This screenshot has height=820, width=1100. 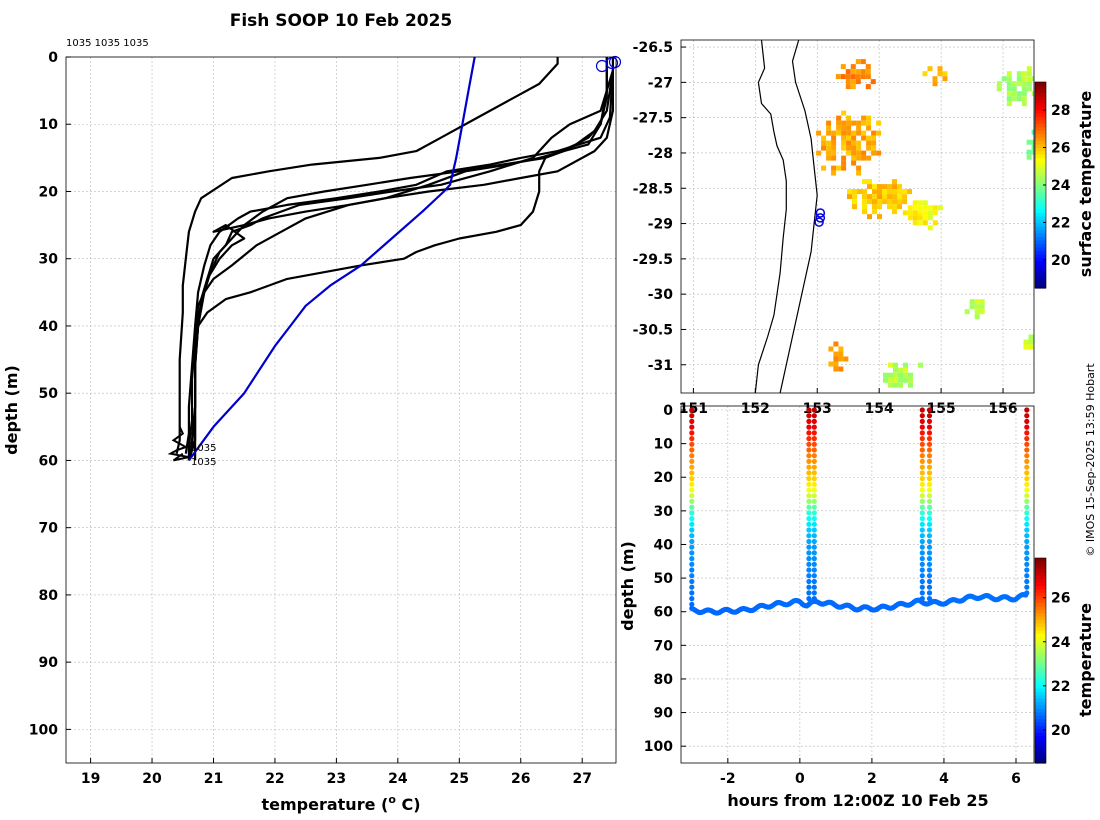 I want to click on section-x-tick-label: 0, so click(x=800, y=779).